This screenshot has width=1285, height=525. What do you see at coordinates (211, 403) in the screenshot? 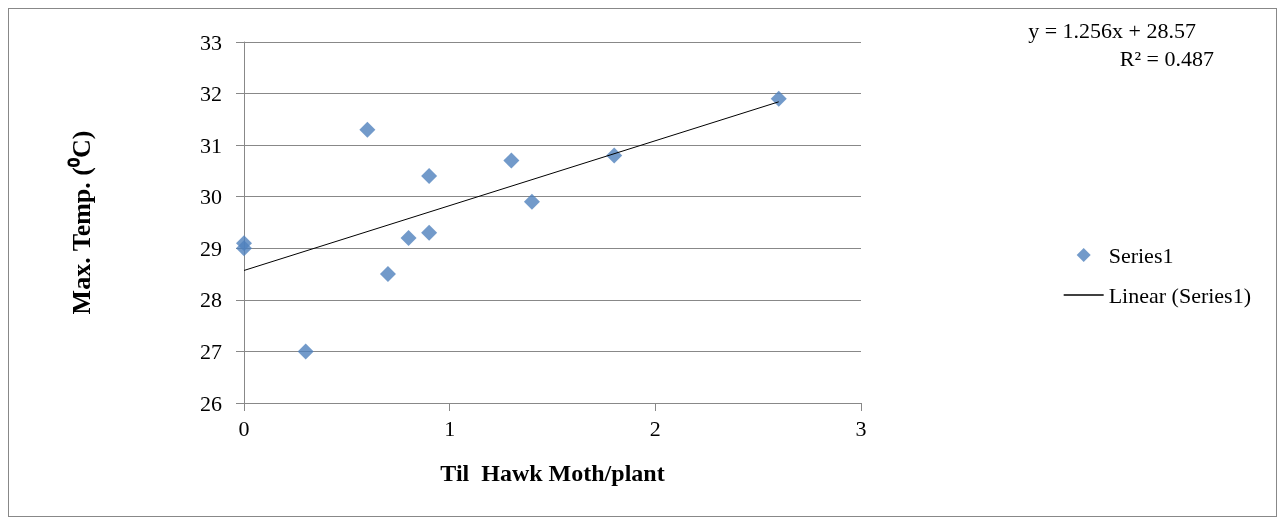
I see `y-tick-label: 26` at bounding box center [211, 403].